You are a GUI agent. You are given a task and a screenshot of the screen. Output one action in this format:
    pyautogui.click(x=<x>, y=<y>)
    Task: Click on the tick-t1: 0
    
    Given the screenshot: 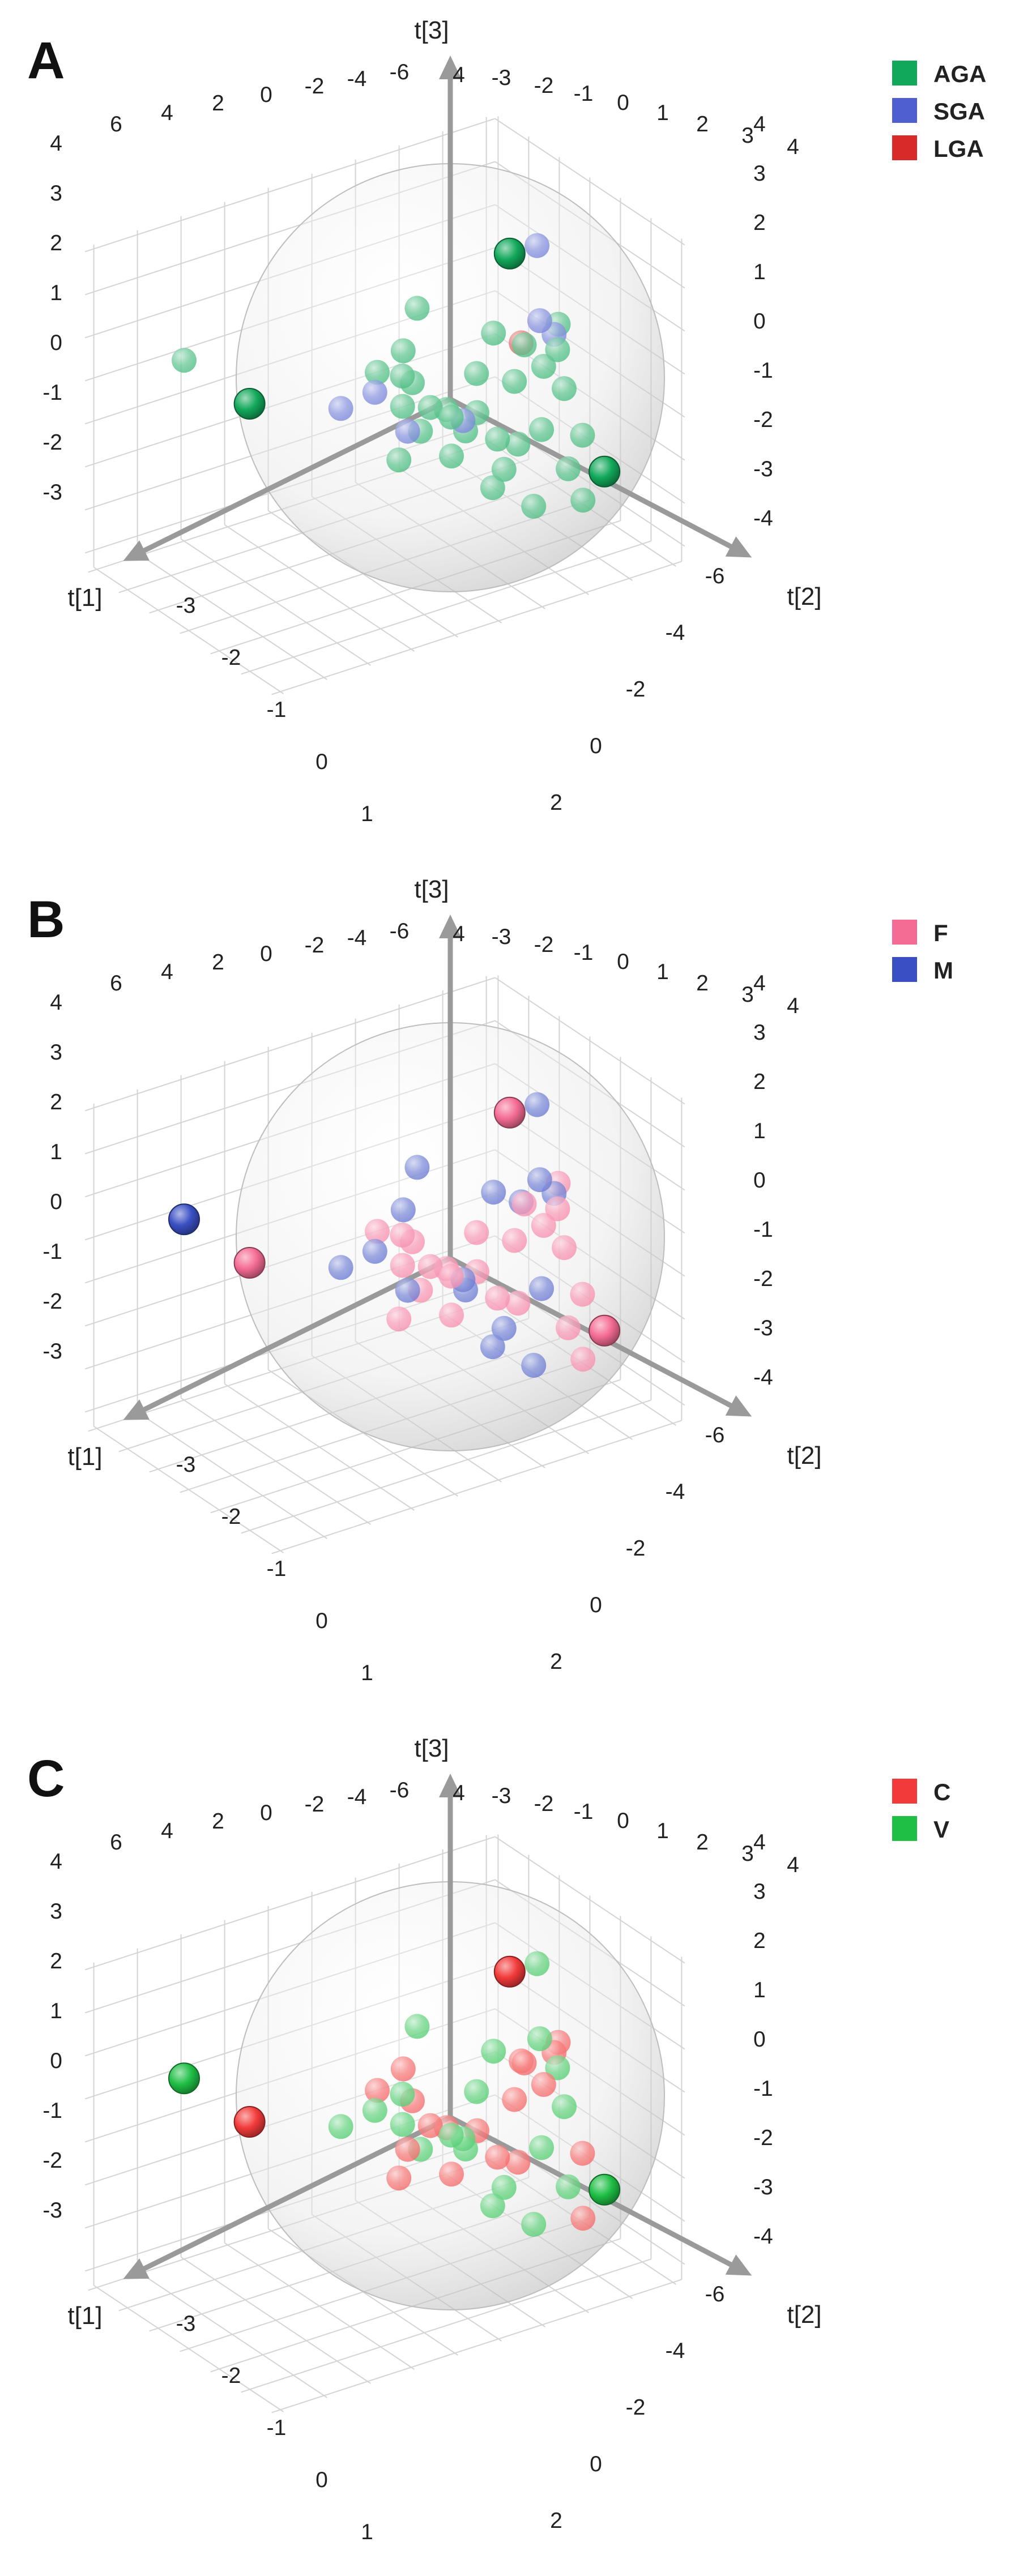 What is the action you would take?
    pyautogui.click(x=321, y=762)
    